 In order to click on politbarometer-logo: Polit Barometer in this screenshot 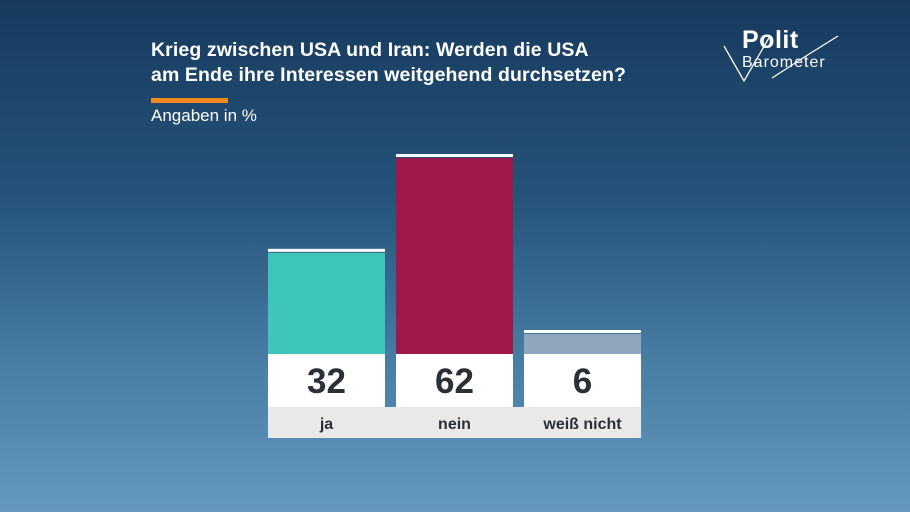, I will do `click(783, 57)`.